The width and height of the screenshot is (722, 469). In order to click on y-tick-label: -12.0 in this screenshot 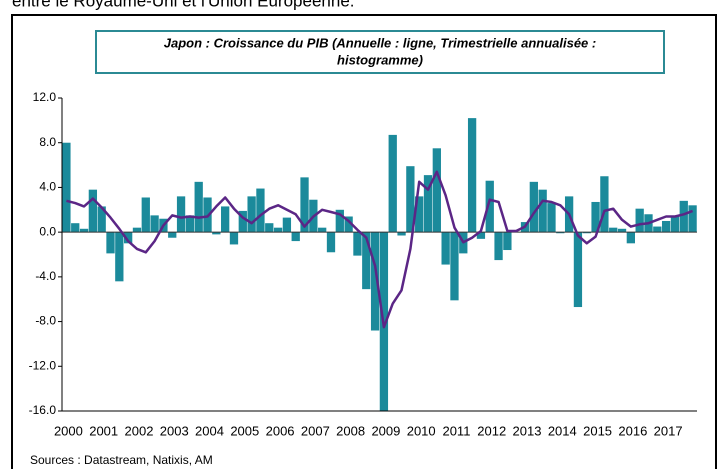, I will do `click(43, 365)`.